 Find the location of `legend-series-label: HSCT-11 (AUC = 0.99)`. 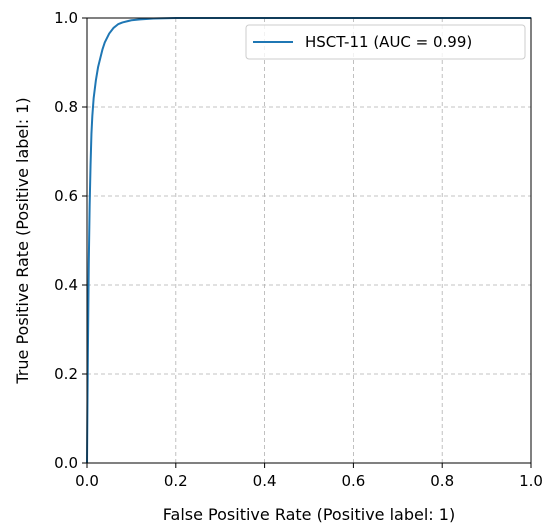

legend-series-label: HSCT-11 (AUC = 0.99) is located at coordinates (388, 42).